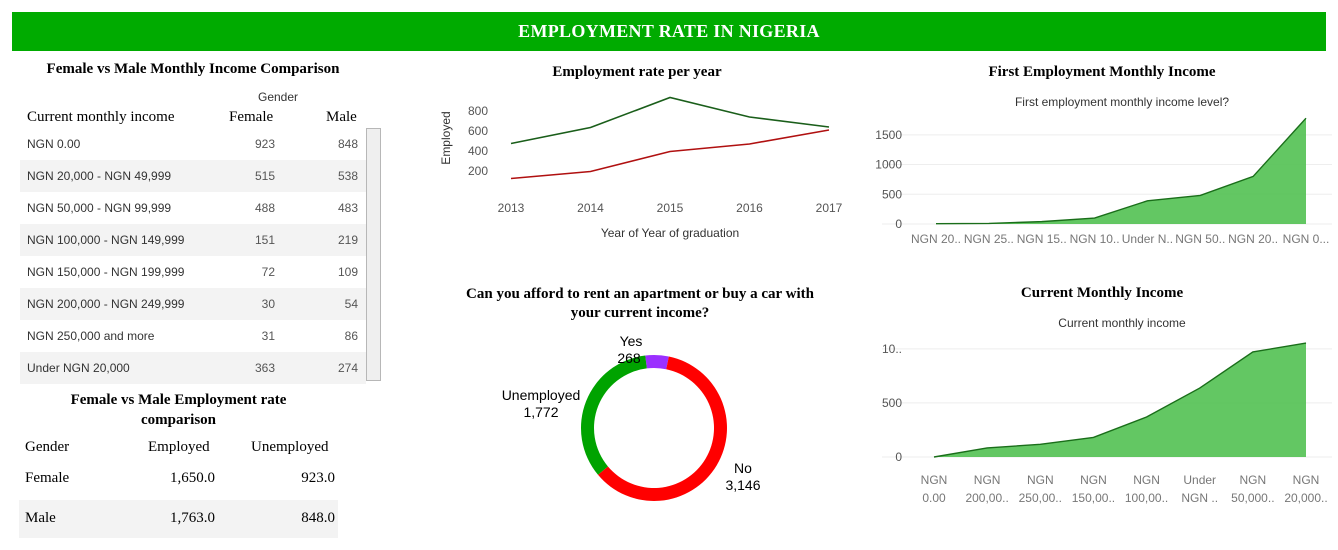  Describe the element at coordinates (341, 117) in the screenshot. I see `male-col-header: Male` at that location.